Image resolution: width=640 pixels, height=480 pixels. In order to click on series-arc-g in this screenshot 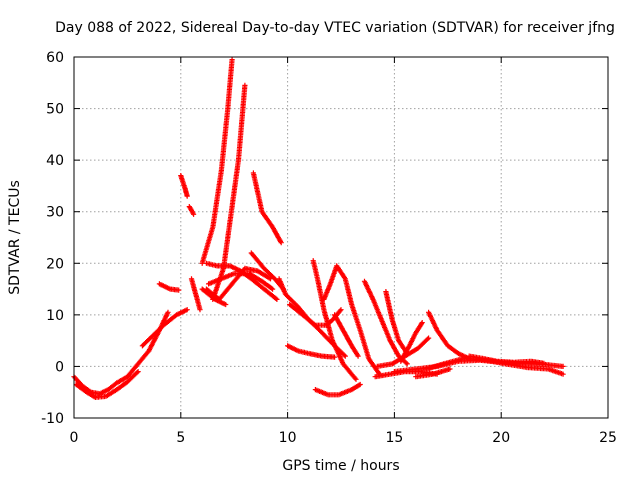, I will do `click(195, 294)`.